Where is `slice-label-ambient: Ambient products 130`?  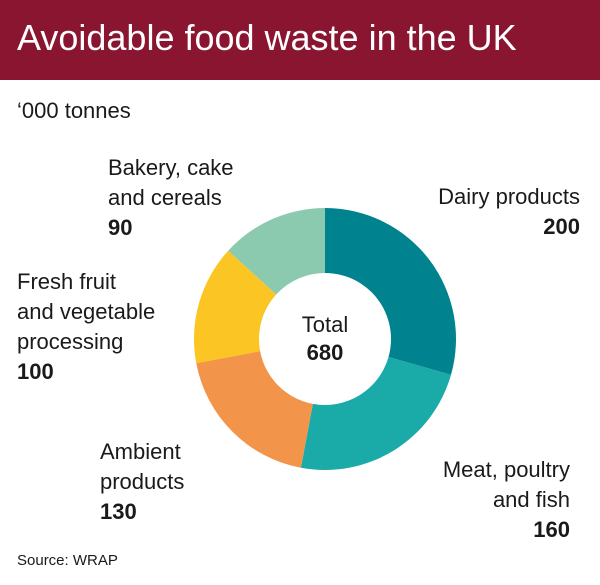
slice-label-ambient: Ambient products 130 is located at coordinates (142, 482).